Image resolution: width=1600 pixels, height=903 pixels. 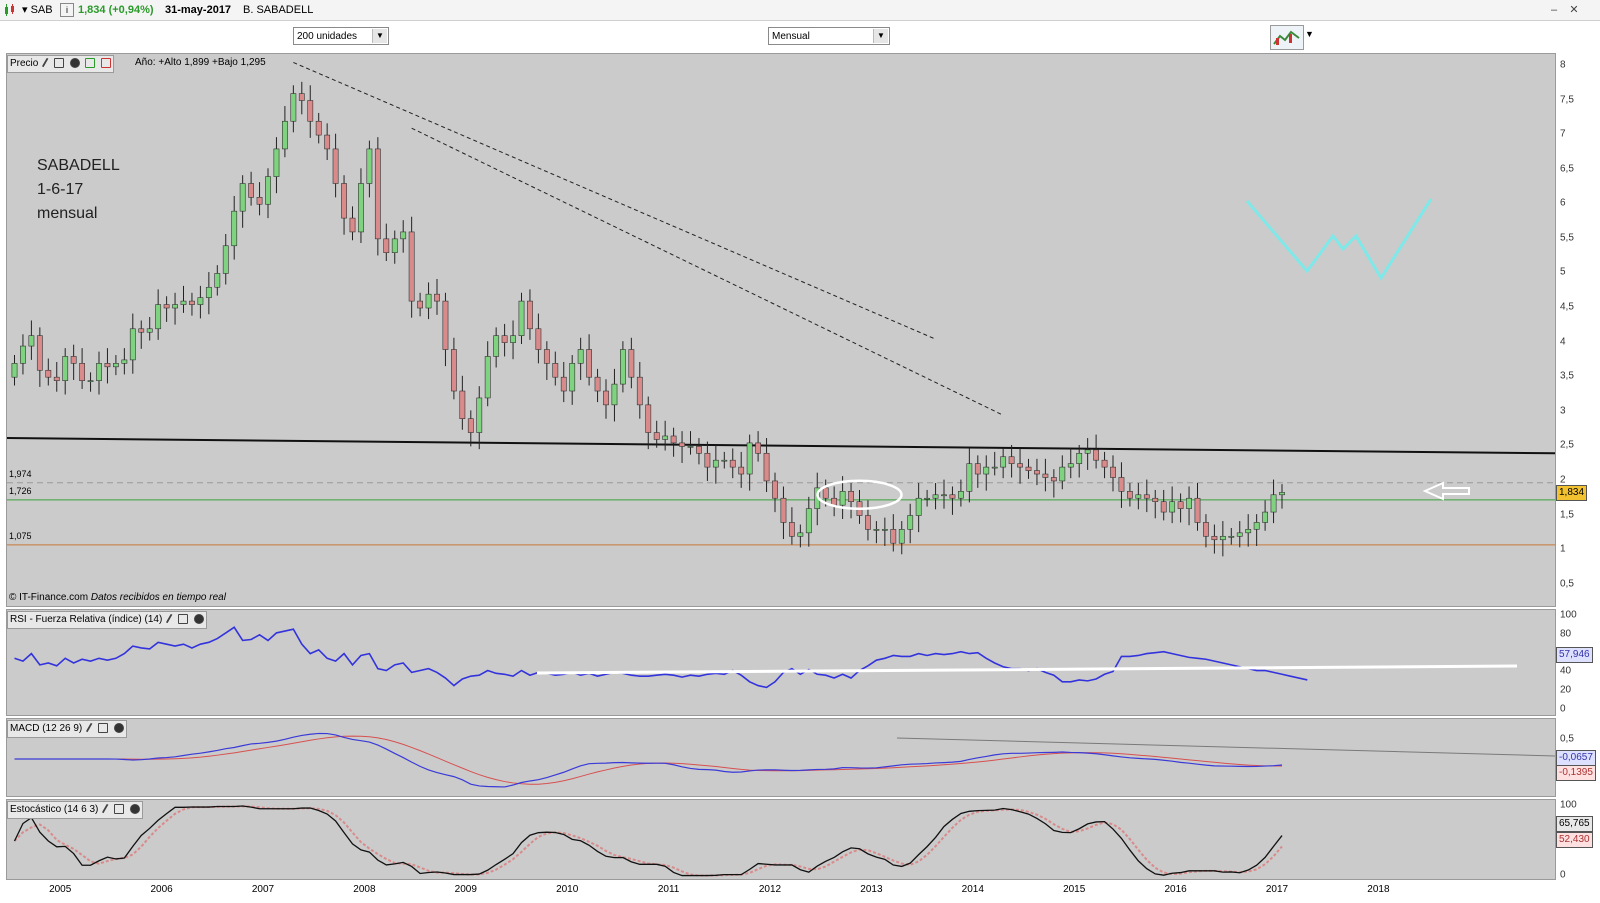 I want to click on y-tick-label: 20, so click(x=1566, y=690).